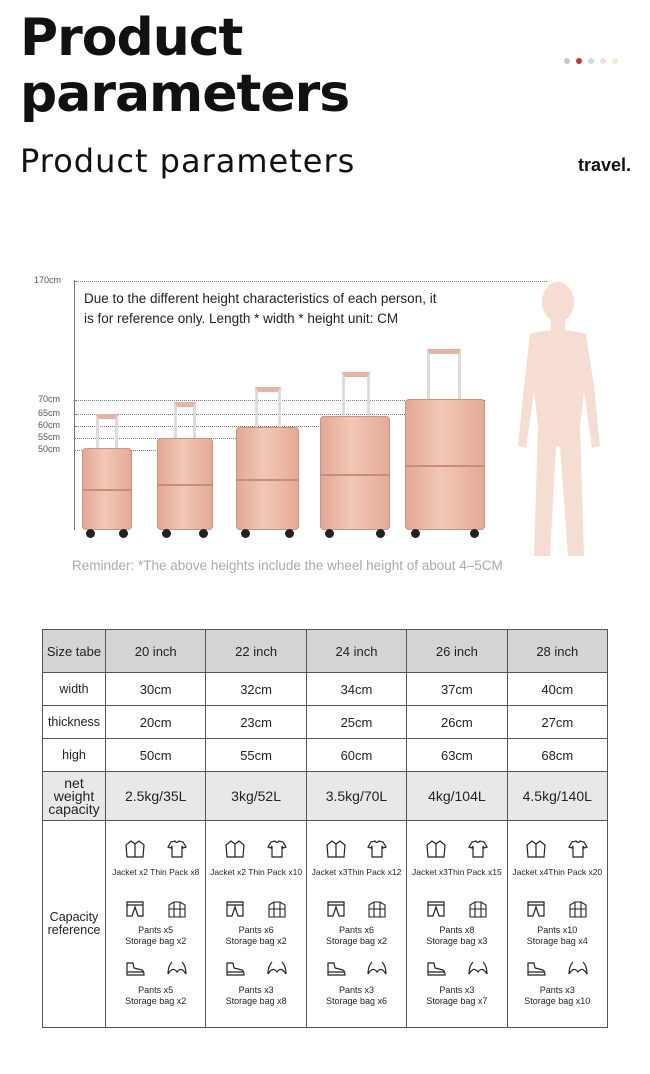  Describe the element at coordinates (457, 689) in the screenshot. I see `table-cell: 37cm` at that location.